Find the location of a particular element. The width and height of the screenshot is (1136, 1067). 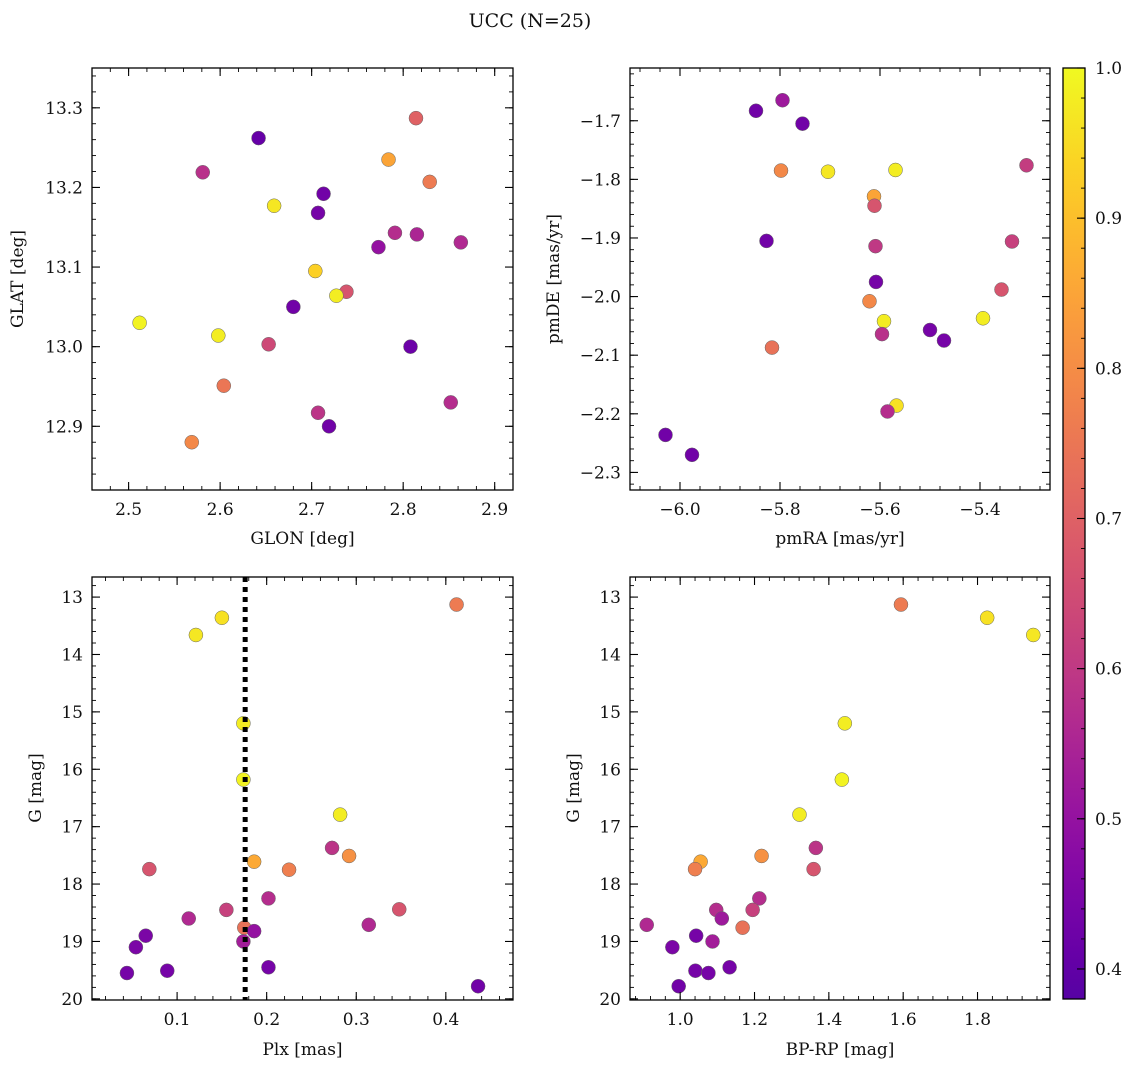

x-tick-label: −5.4 is located at coordinates (979, 510).